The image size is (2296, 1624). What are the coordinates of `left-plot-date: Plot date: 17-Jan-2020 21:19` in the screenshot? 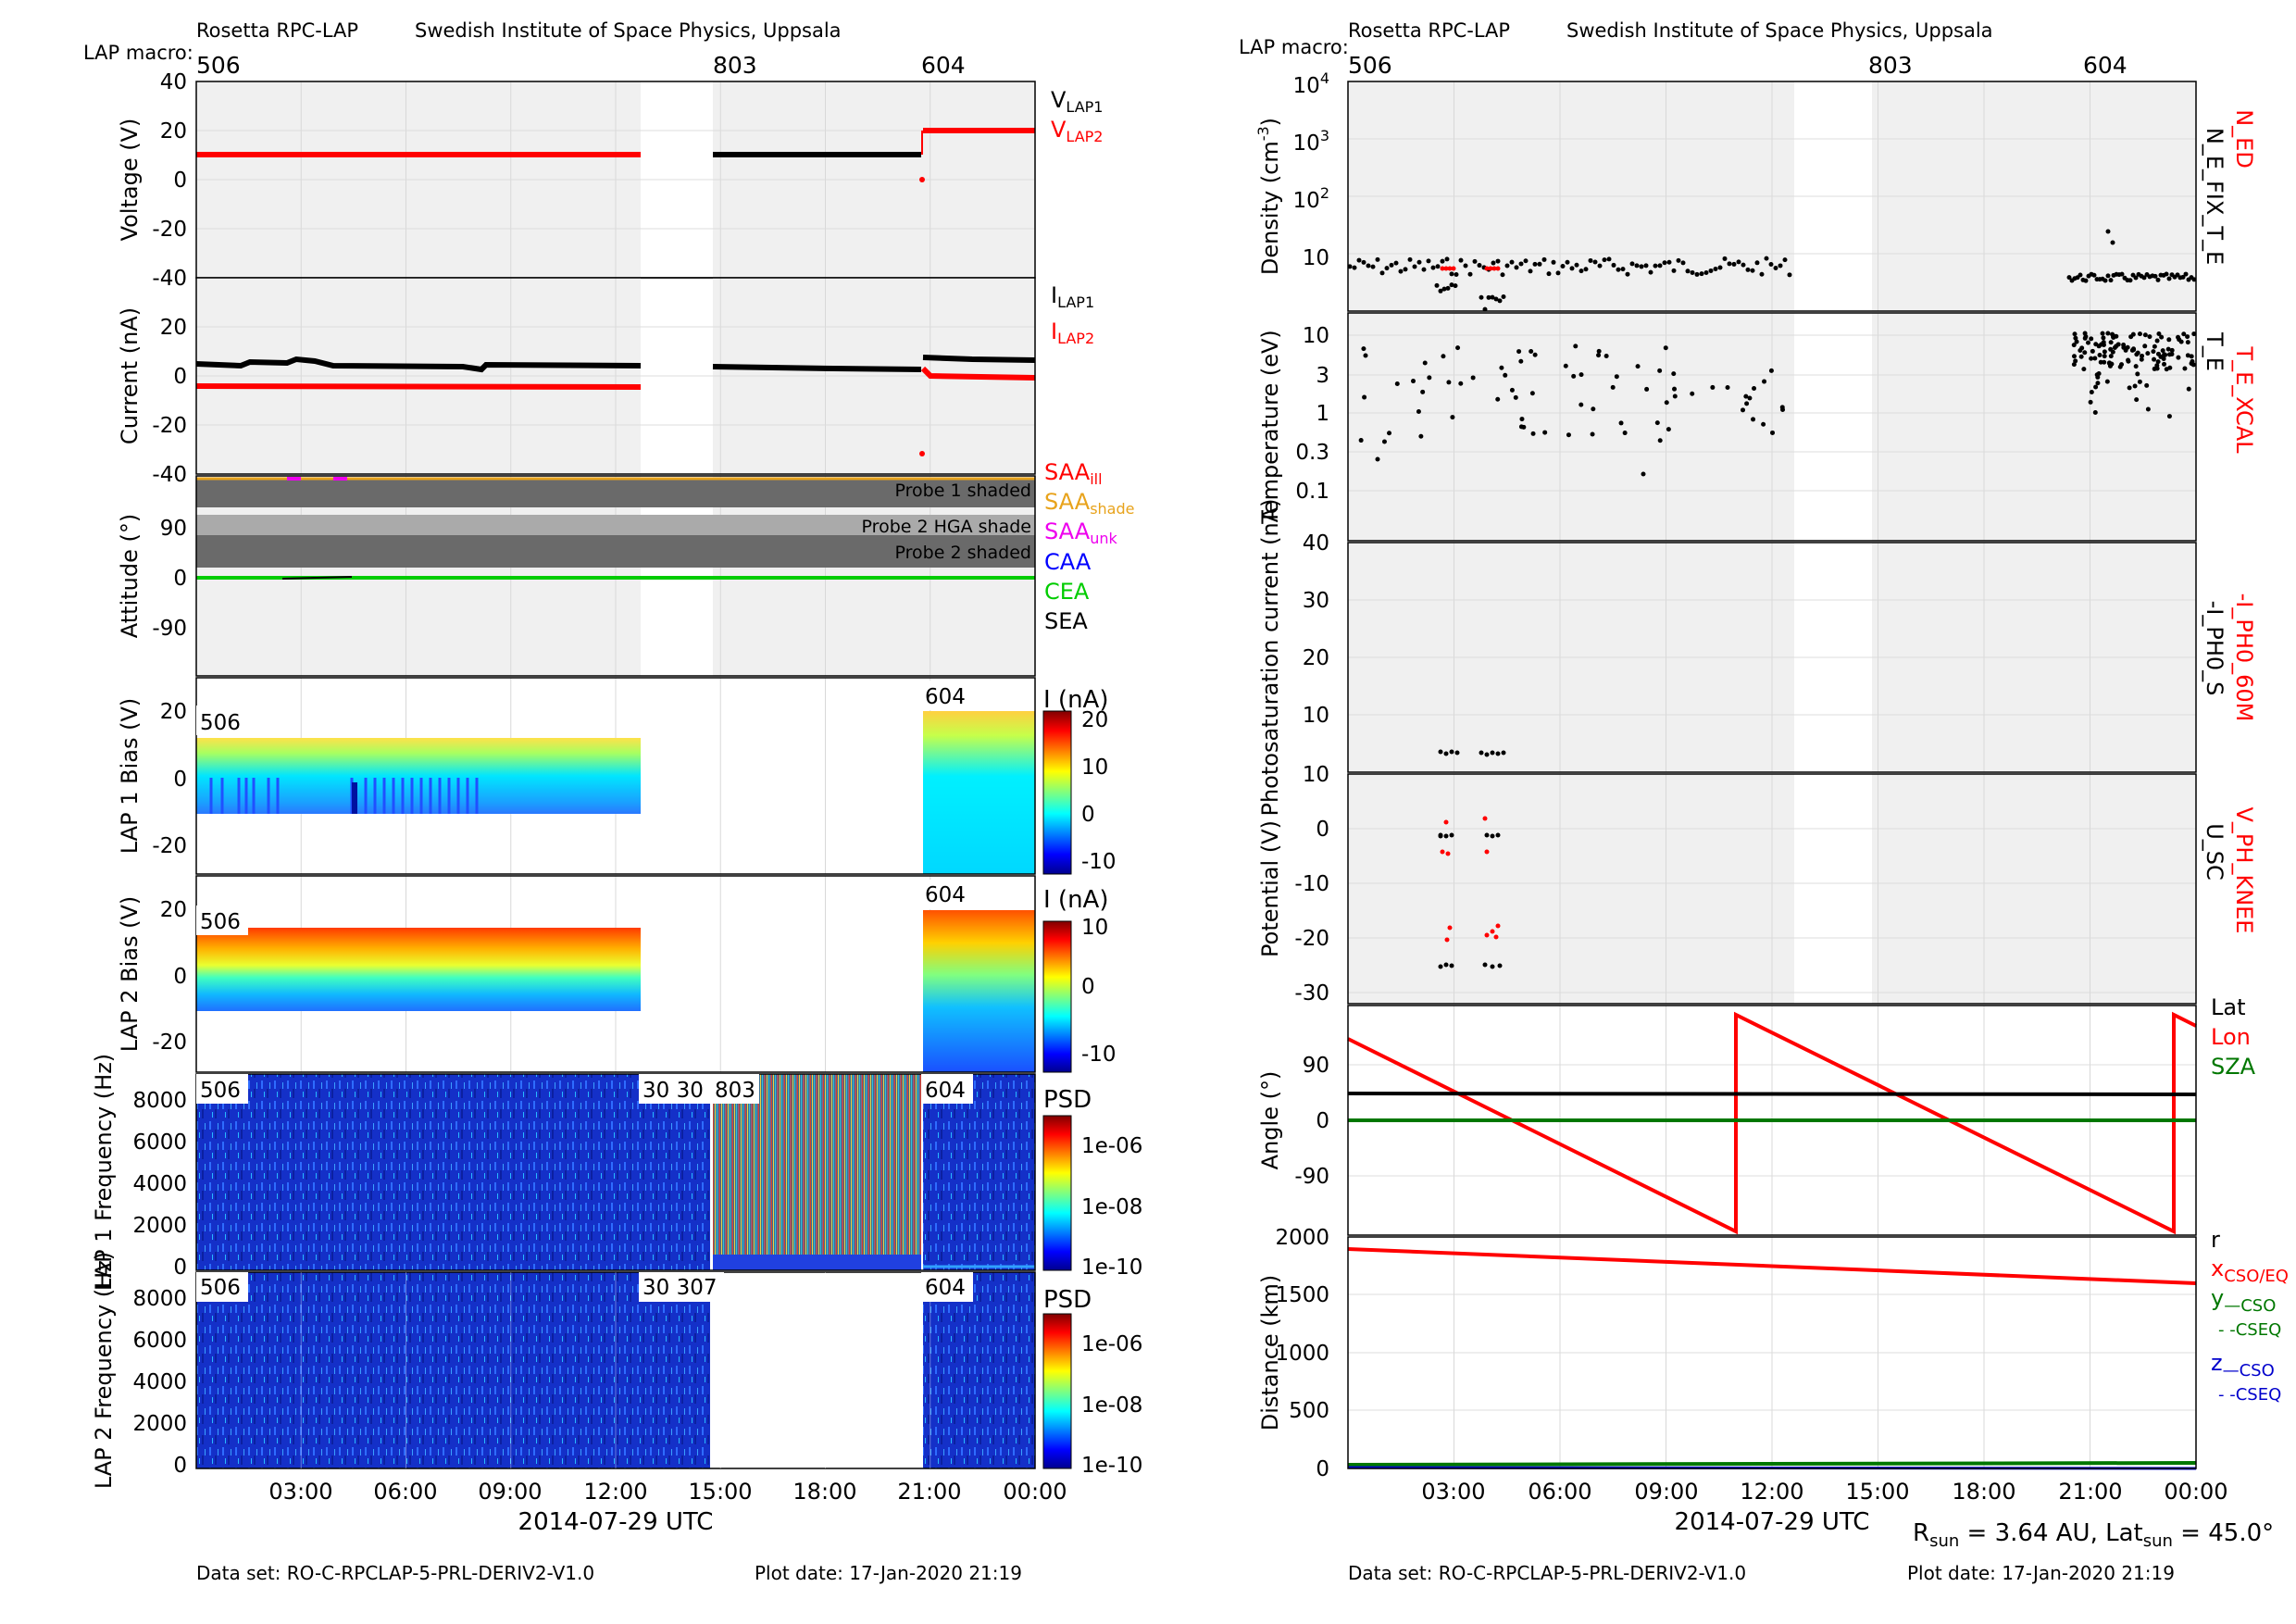 It's located at (888, 1573).